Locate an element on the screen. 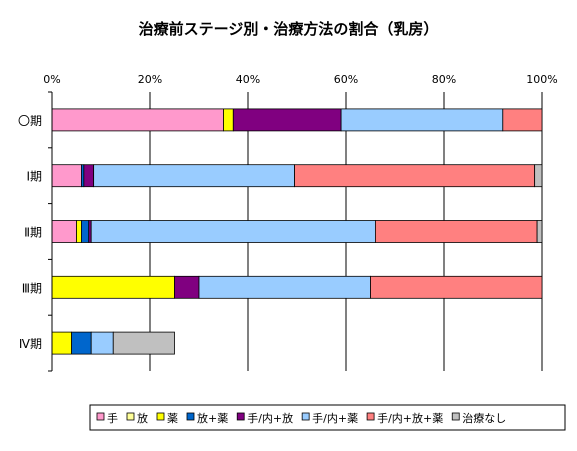 The height and width of the screenshot is (451, 577). legend: 手 放 薬 放+薬 手/内+放 手/内+薬 手/内+放+薬 治療なし is located at coordinates (327, 417).